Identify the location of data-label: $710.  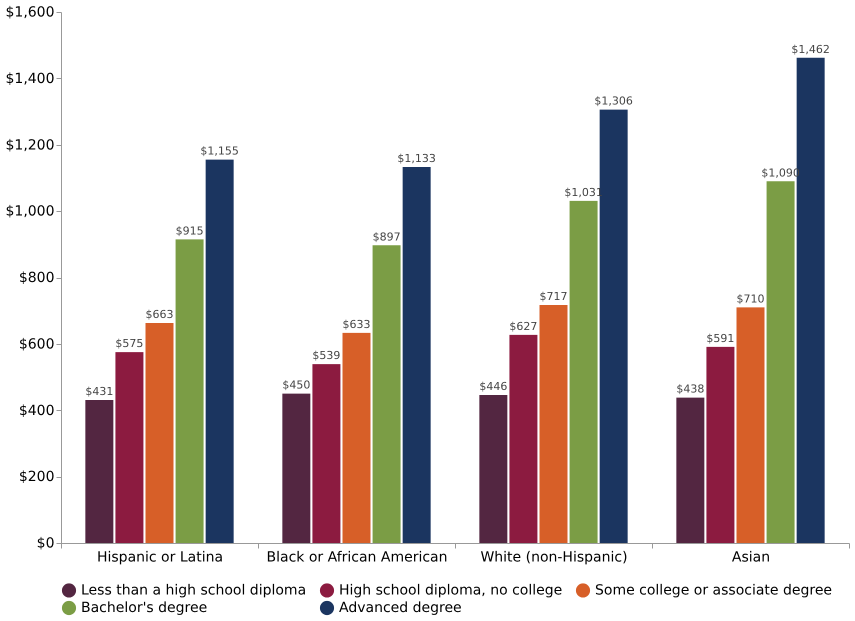
(750, 299).